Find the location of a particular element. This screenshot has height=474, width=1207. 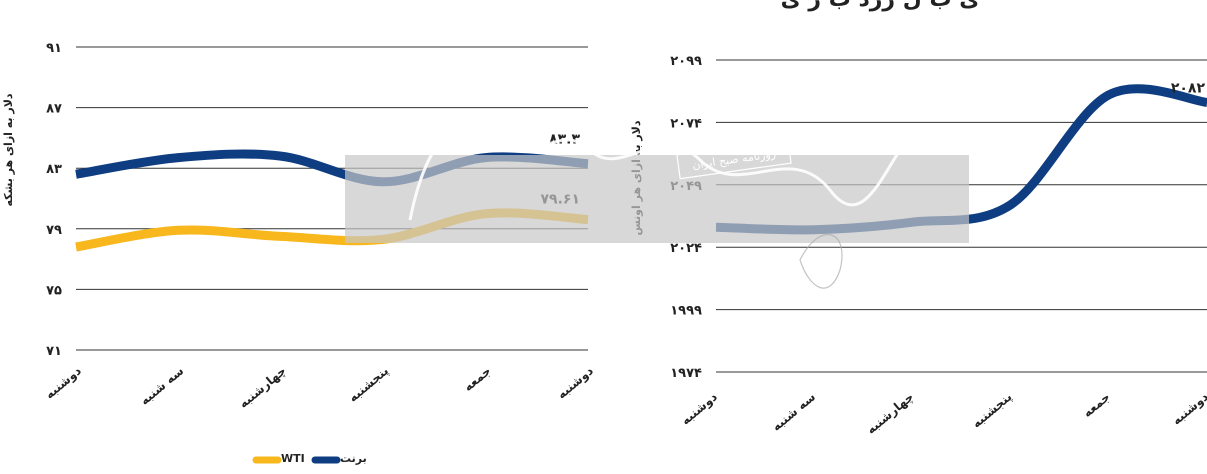

left-y-tick-label: ۷۵ is located at coordinates (54, 290).